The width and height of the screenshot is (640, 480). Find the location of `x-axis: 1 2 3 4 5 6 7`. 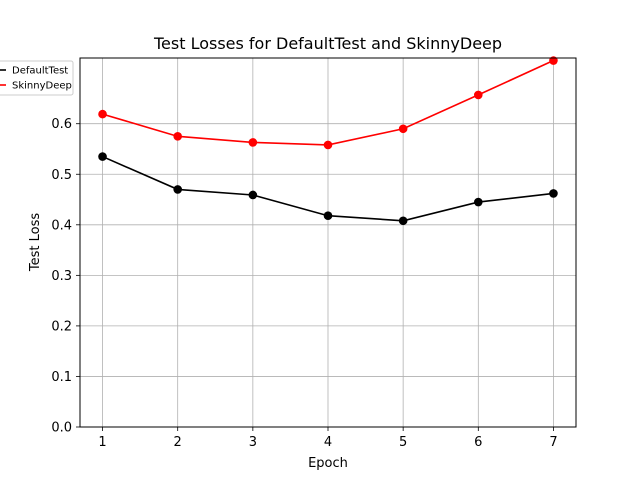

x-axis: 1 2 3 4 5 6 7 is located at coordinates (328, 438).